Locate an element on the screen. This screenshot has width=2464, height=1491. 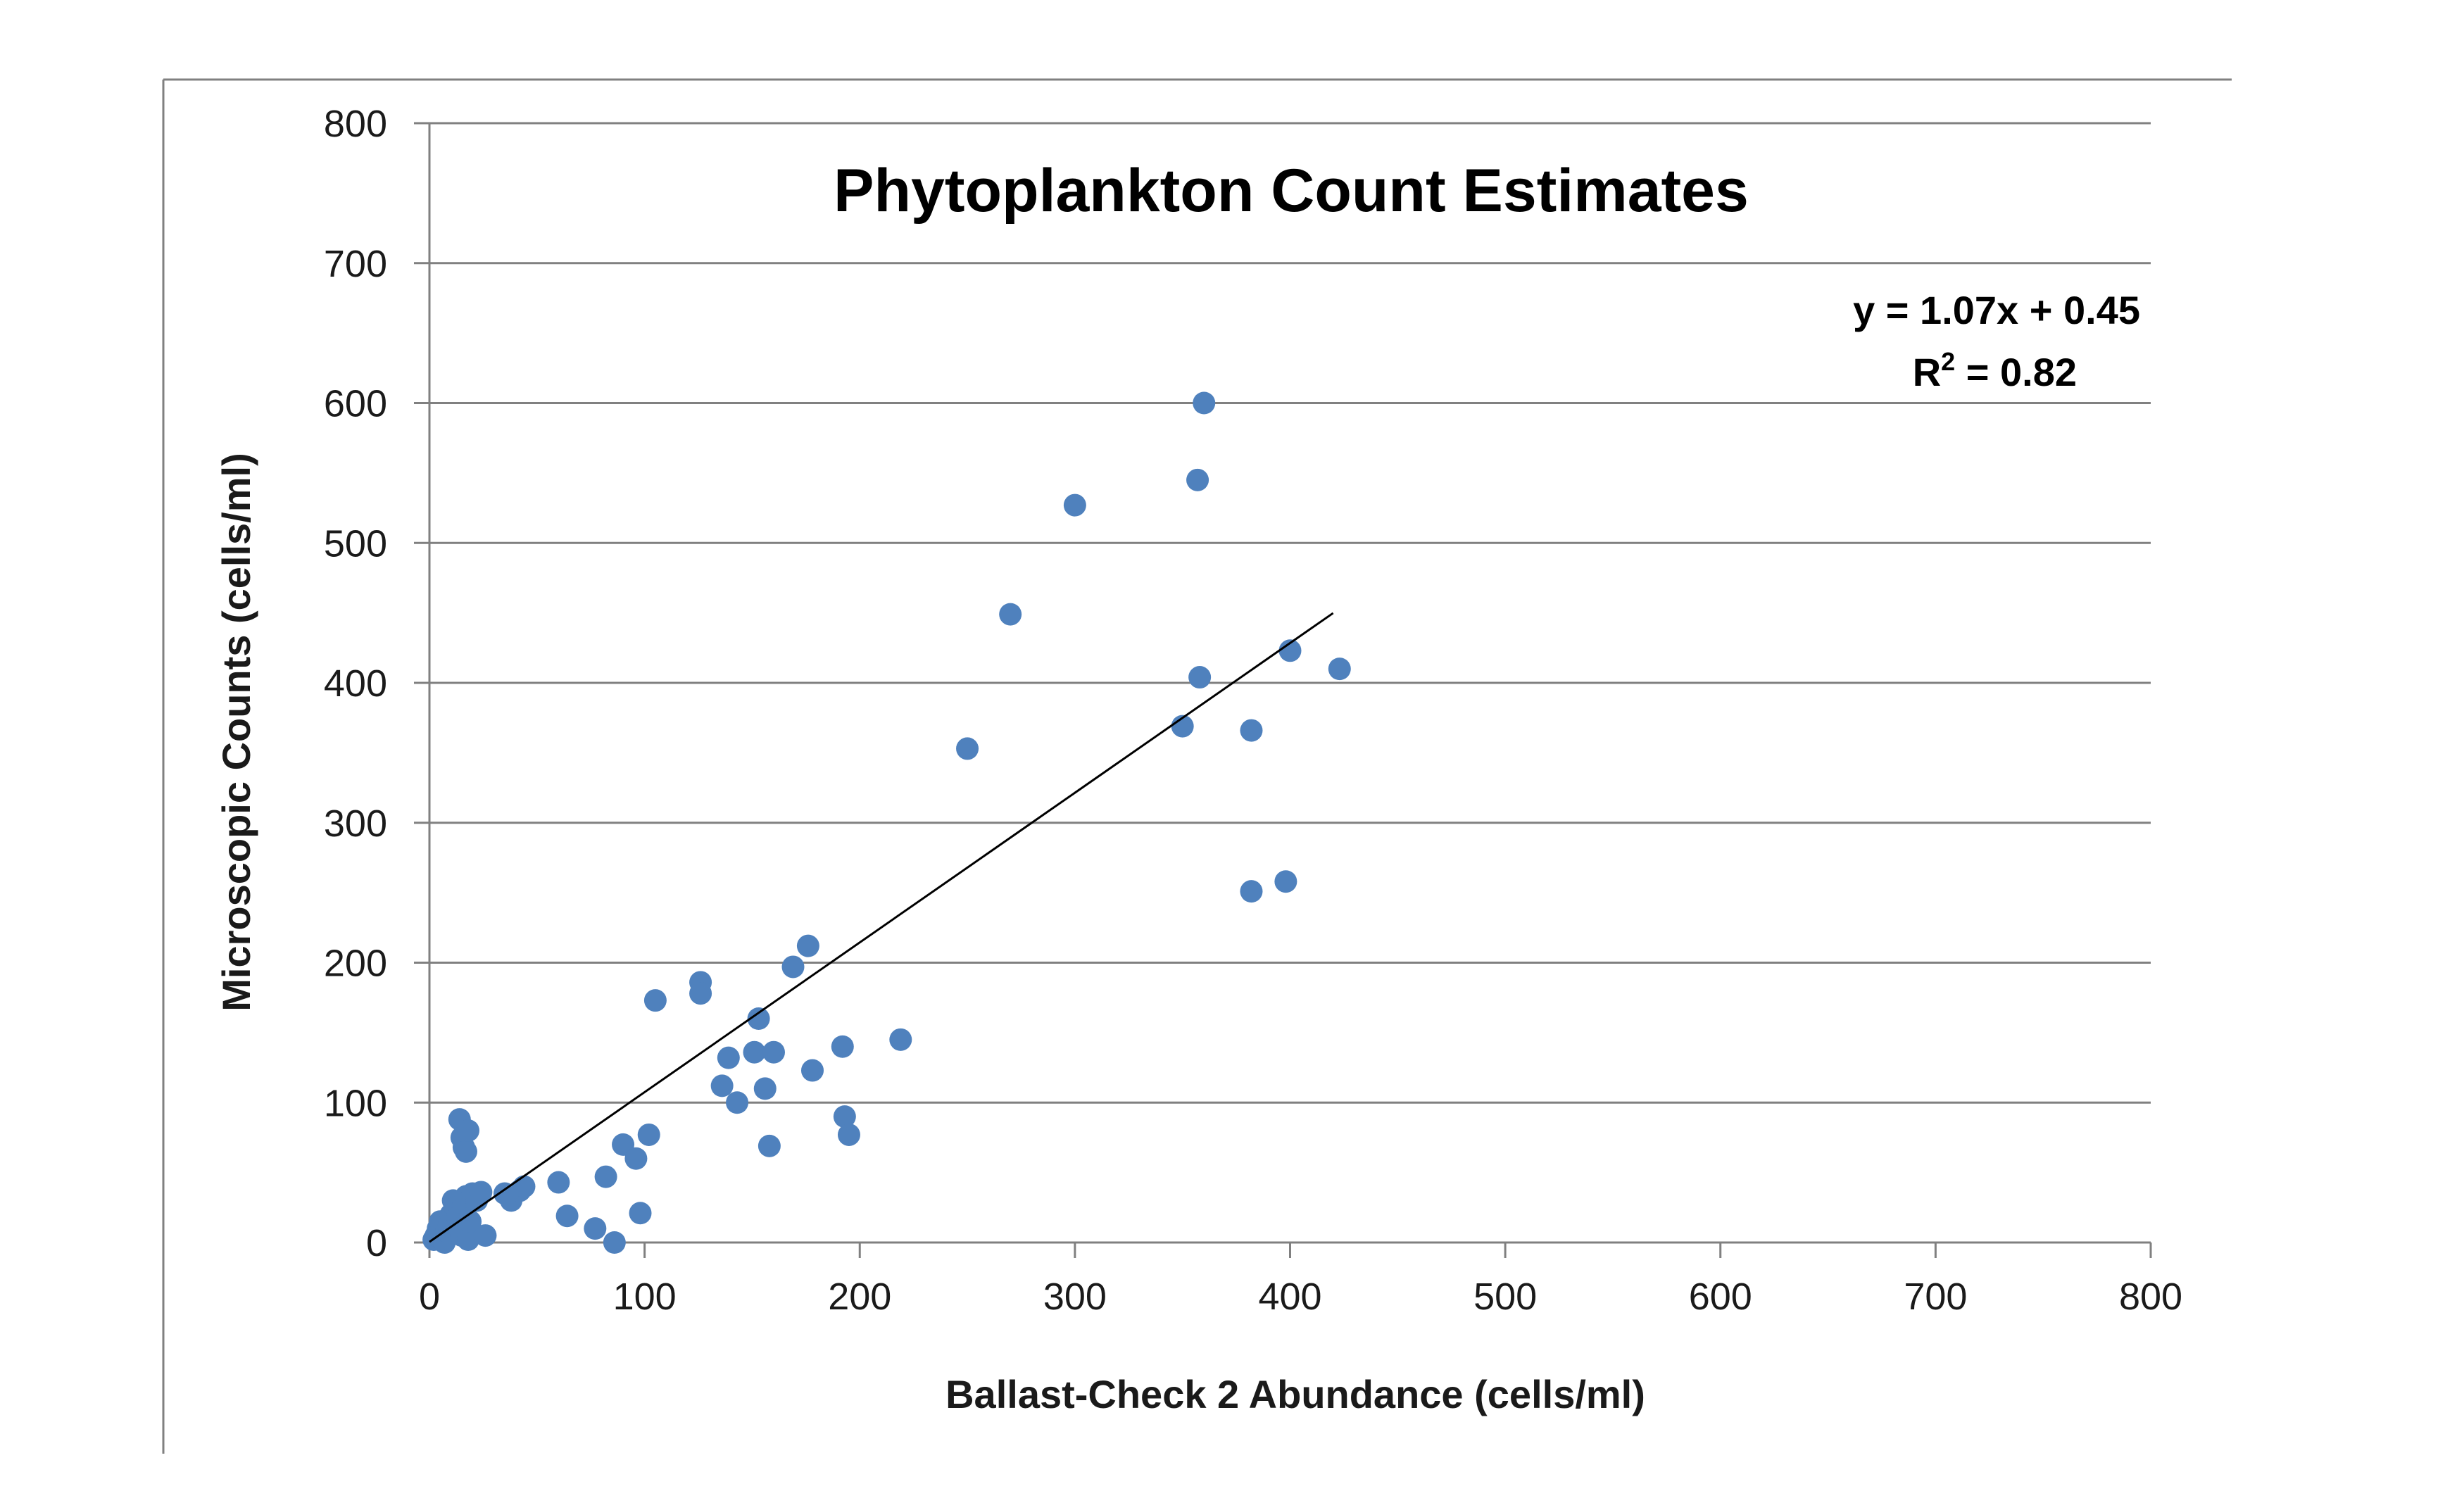
x-tick-labels: 0 100 200 300 400 500 600 700 800 is located at coordinates (1300, 1297).